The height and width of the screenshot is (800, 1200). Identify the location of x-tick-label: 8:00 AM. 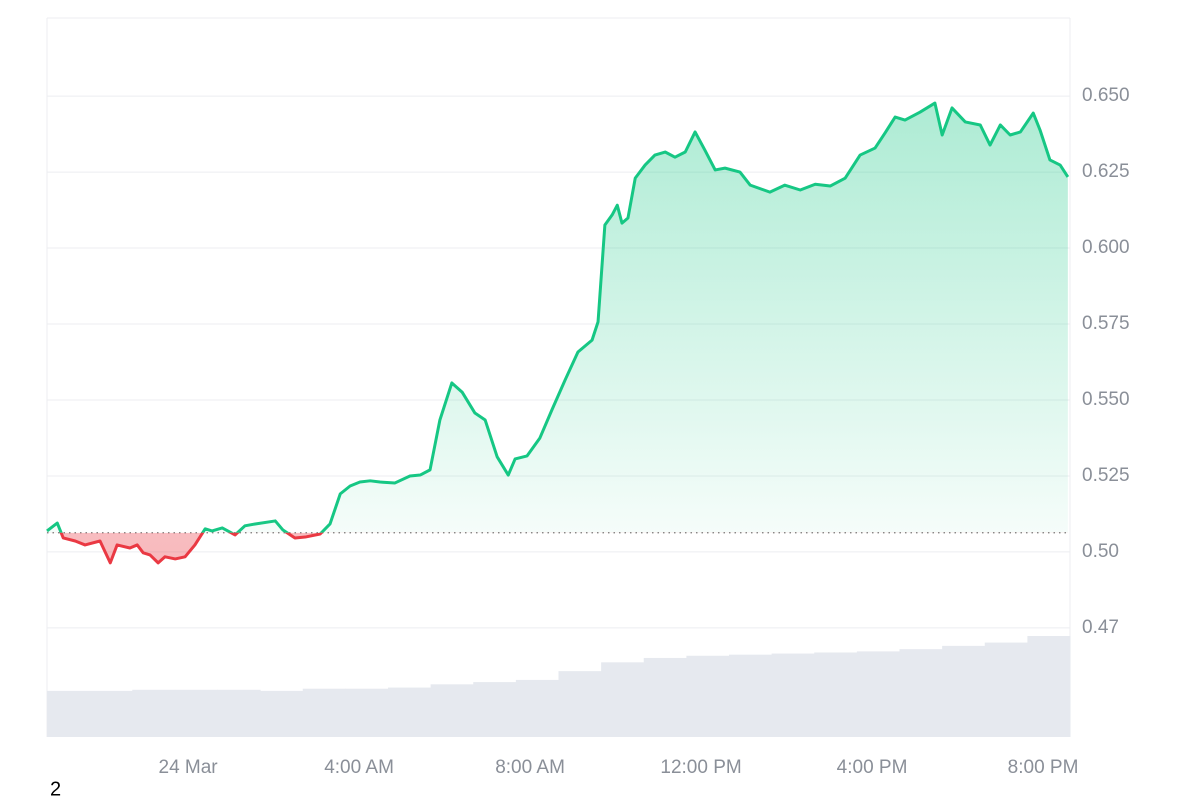
(530, 767).